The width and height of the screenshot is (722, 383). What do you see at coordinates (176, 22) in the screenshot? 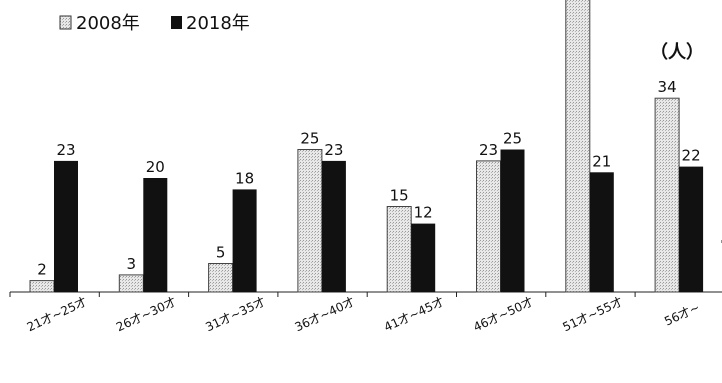
I see `legend-swatch-2018` at bounding box center [176, 22].